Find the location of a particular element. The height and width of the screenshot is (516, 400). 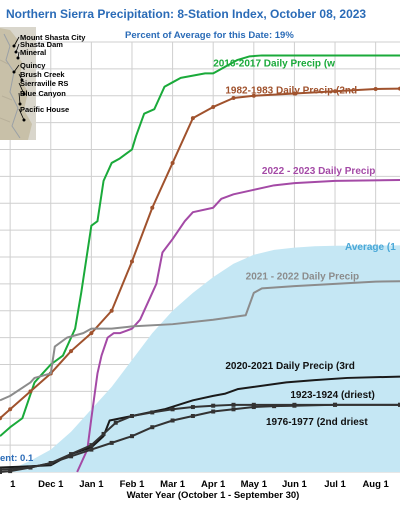

map-river is located at coordinates (12, 86).